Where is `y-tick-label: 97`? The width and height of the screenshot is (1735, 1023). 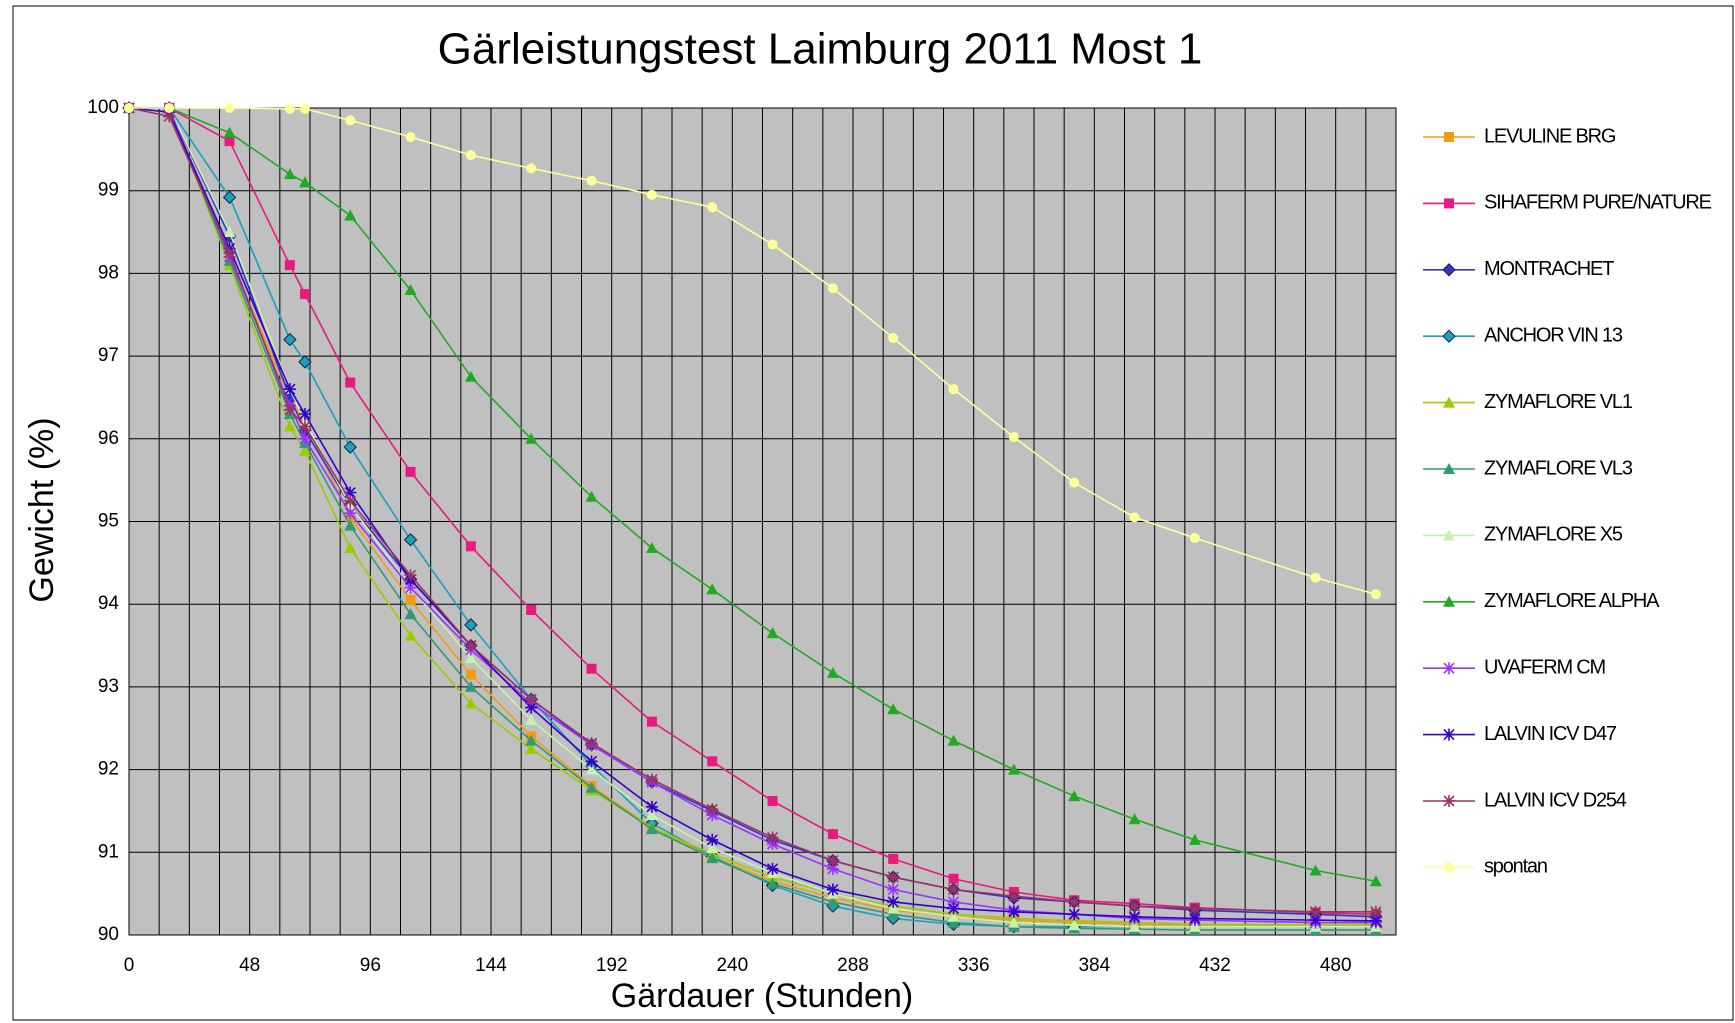
y-tick-label: 97 is located at coordinates (108, 355).